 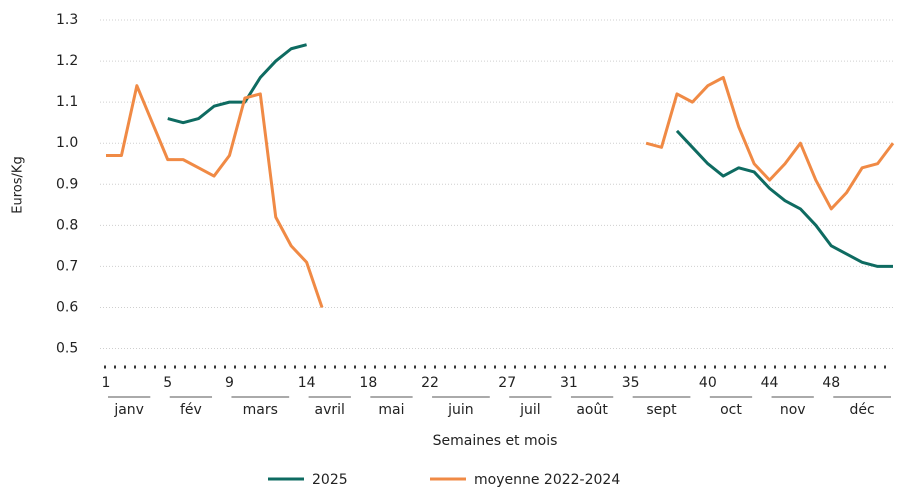 What do you see at coordinates (330, 410) in the screenshot?
I see `month-label: avril` at bounding box center [330, 410].